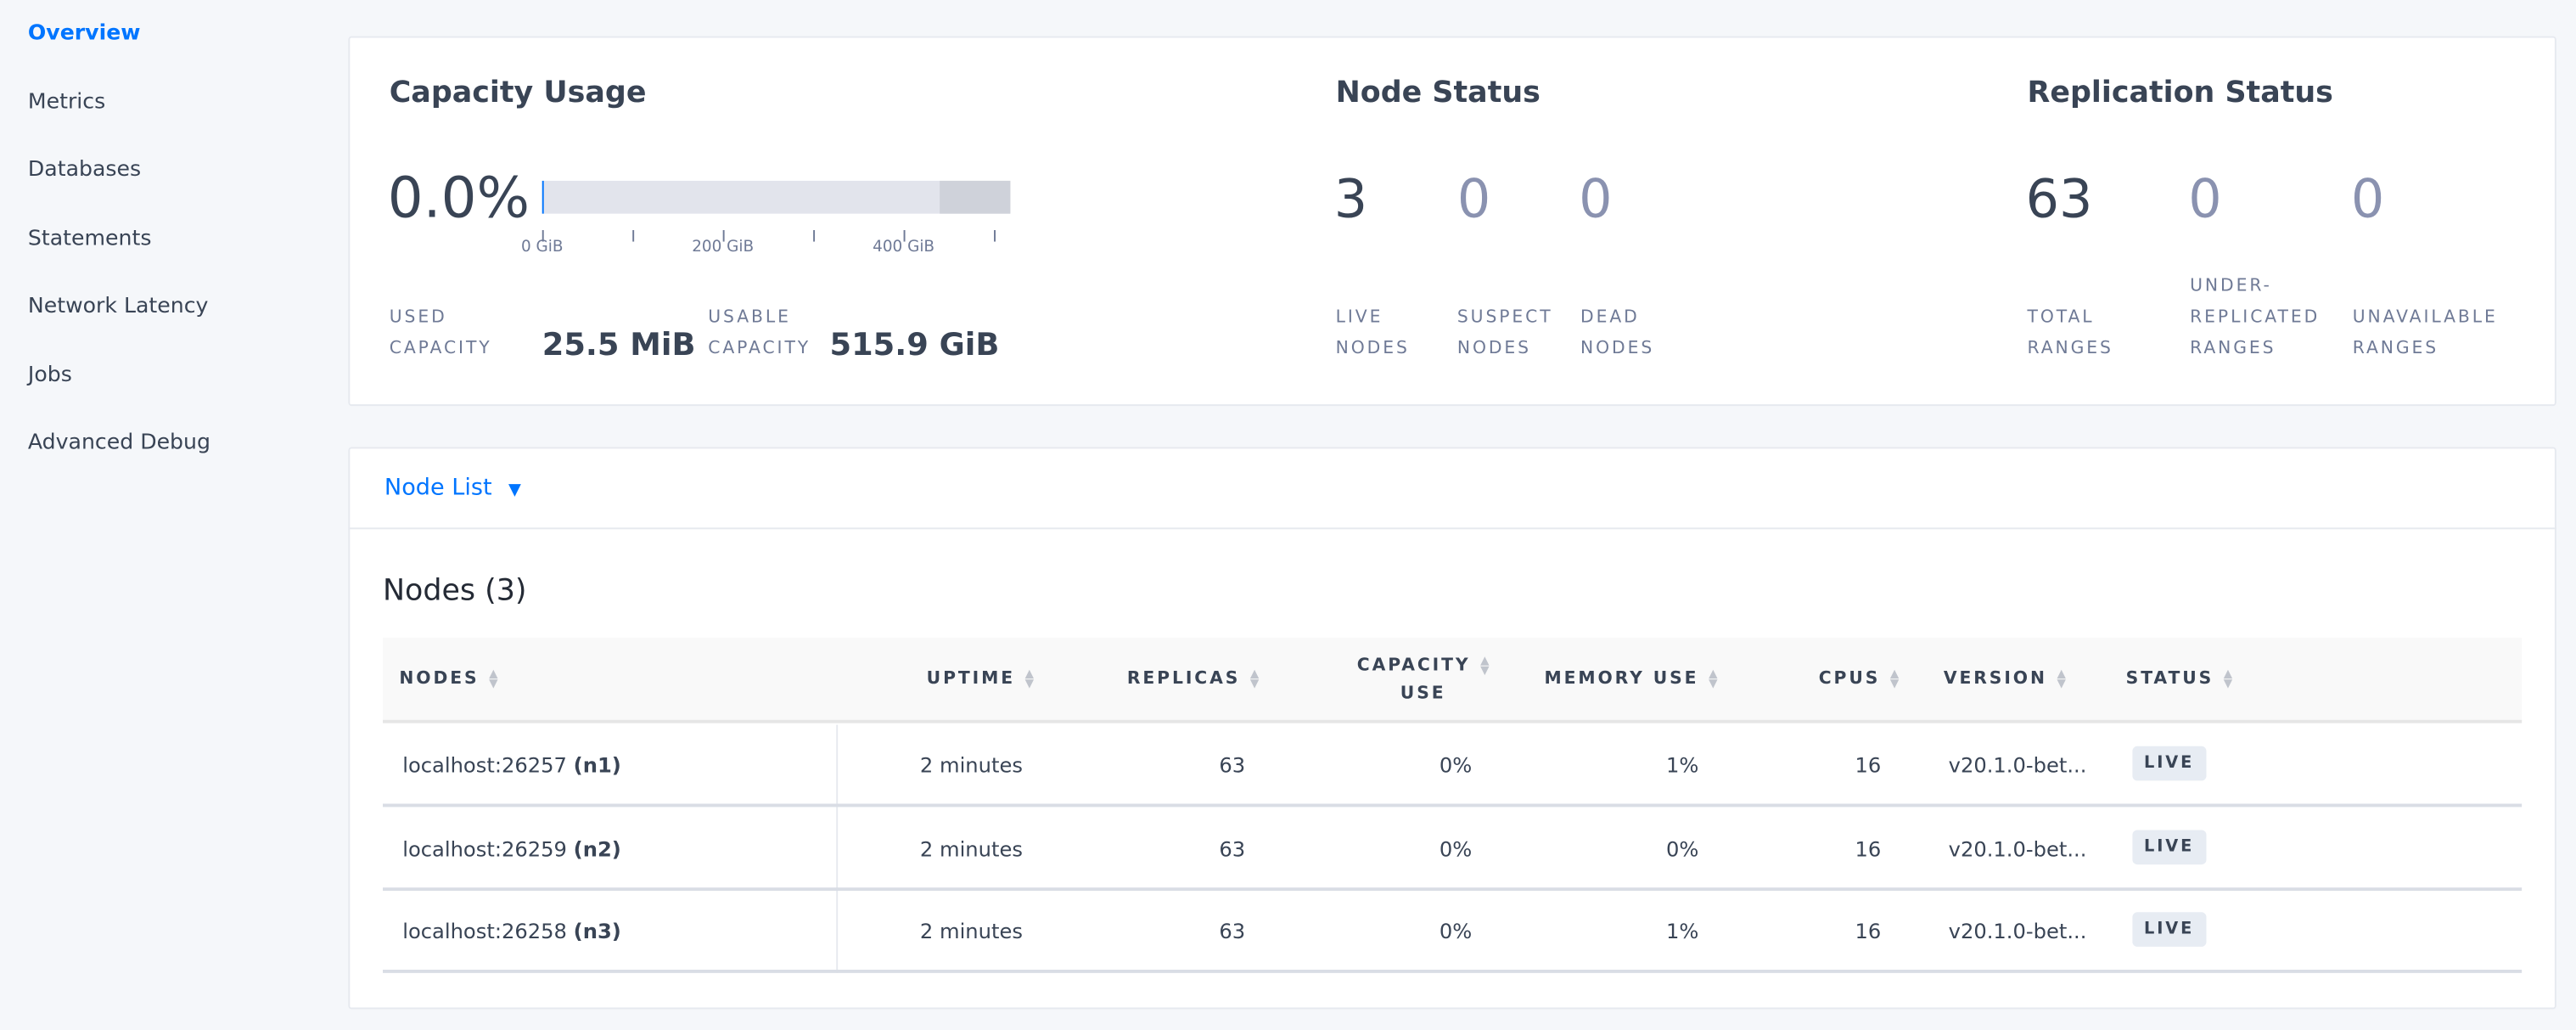 Image resolution: width=2576 pixels, height=1030 pixels. Describe the element at coordinates (448, 679) in the screenshot. I see `column-header-nodes: NODES ▲ ▼` at that location.